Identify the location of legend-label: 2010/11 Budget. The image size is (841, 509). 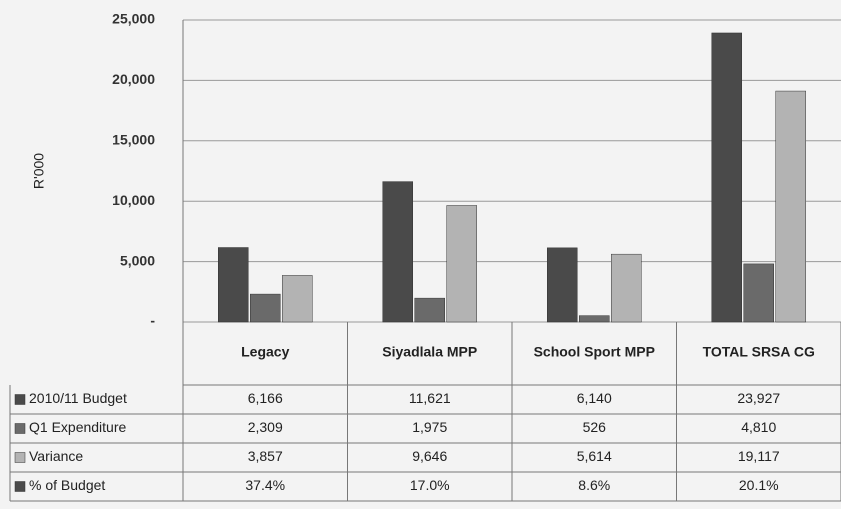
(78, 398).